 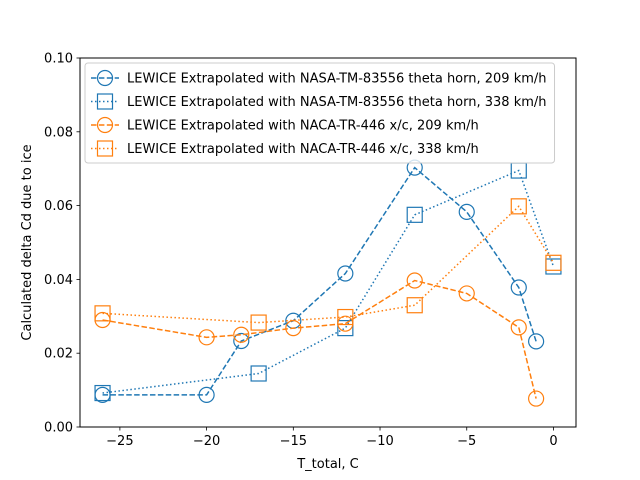 What do you see at coordinates (27, 242) in the screenshot?
I see `y-axis-label: Calculated delta Cd due to ice` at bounding box center [27, 242].